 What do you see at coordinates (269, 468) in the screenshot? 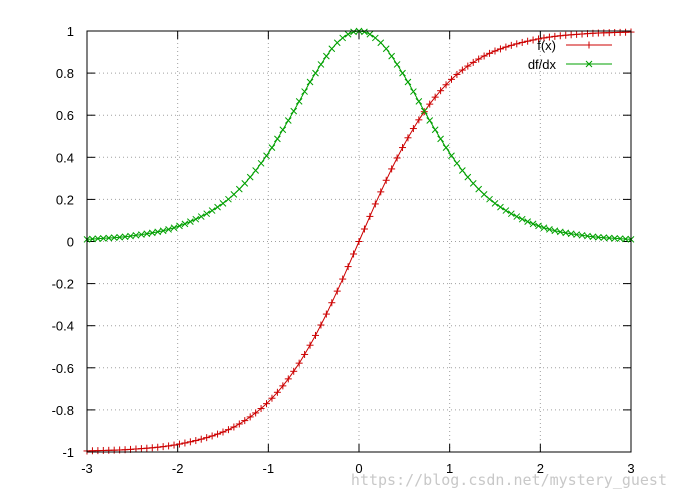
I see `x-tick-label: -1` at bounding box center [269, 468].